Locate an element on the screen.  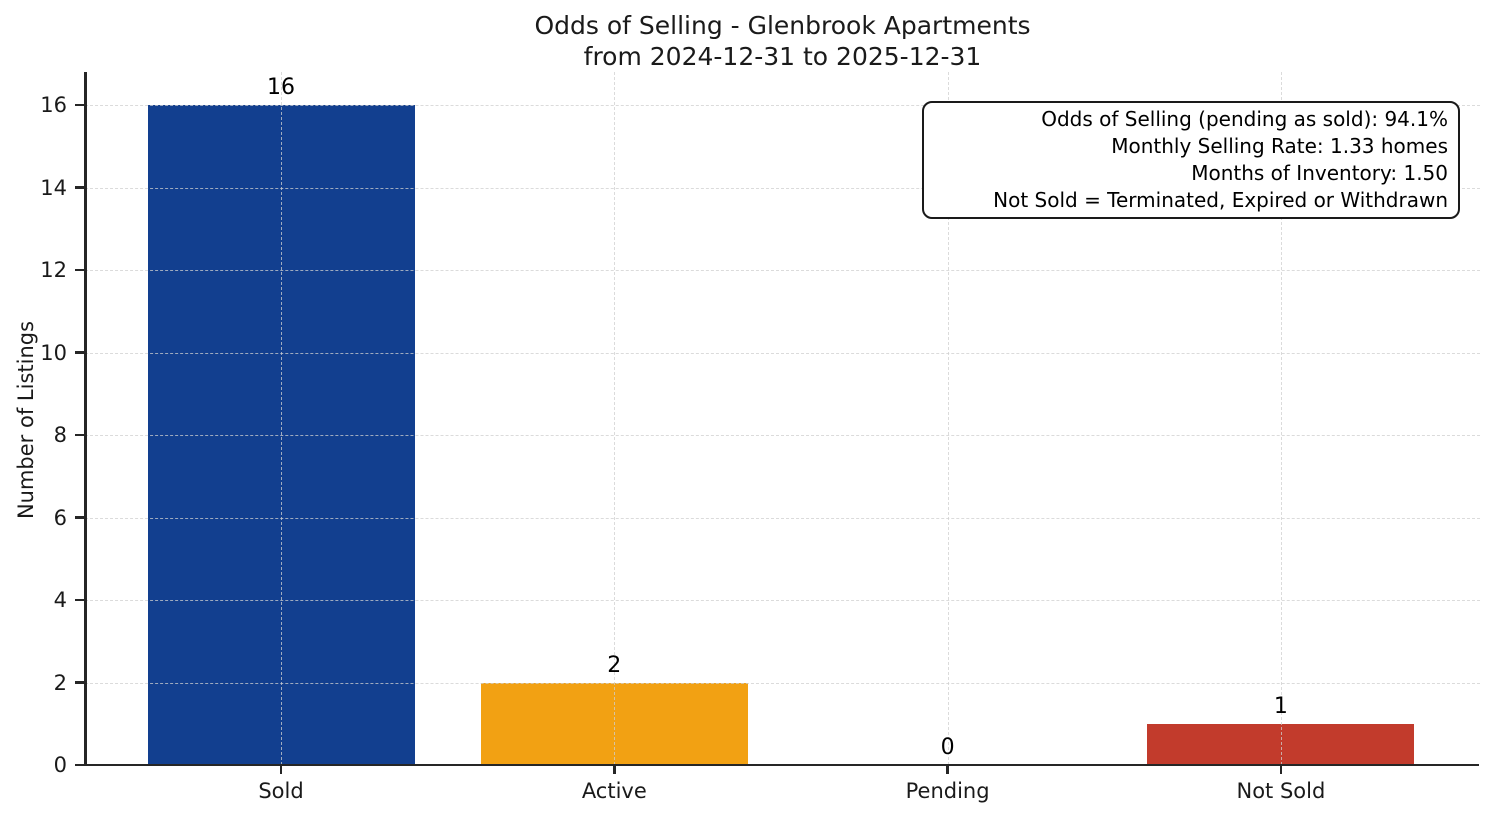
x-tick-label-active: Active is located at coordinates (614, 791).